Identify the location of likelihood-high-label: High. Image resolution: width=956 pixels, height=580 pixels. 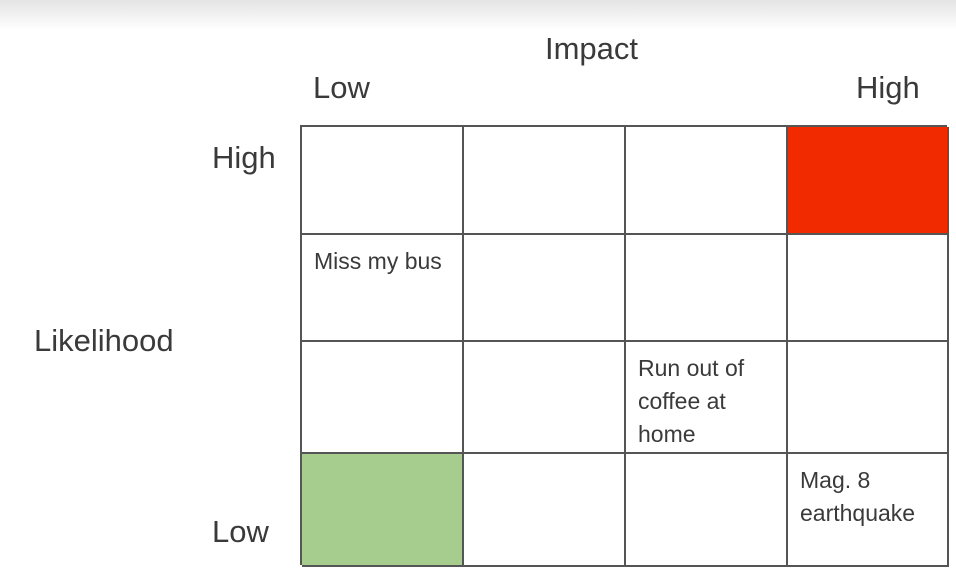
(244, 157).